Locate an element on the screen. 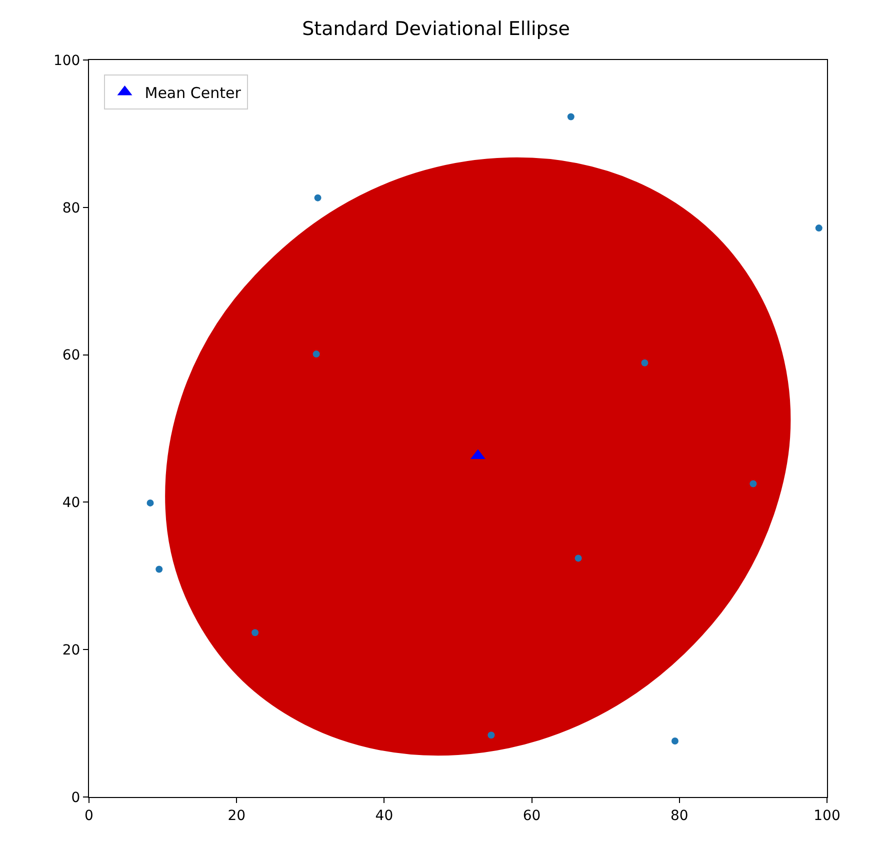 Image resolution: width=872 pixels, height=862 pixels. y-tick-label: 60 is located at coordinates (71, 356).